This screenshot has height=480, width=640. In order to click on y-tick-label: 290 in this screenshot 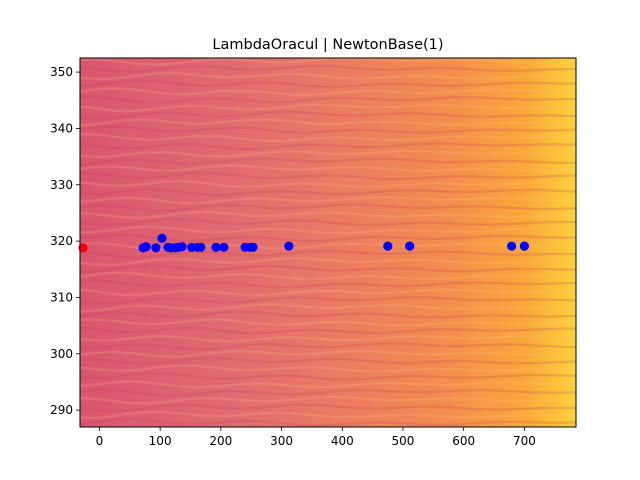, I will do `click(61, 410)`.